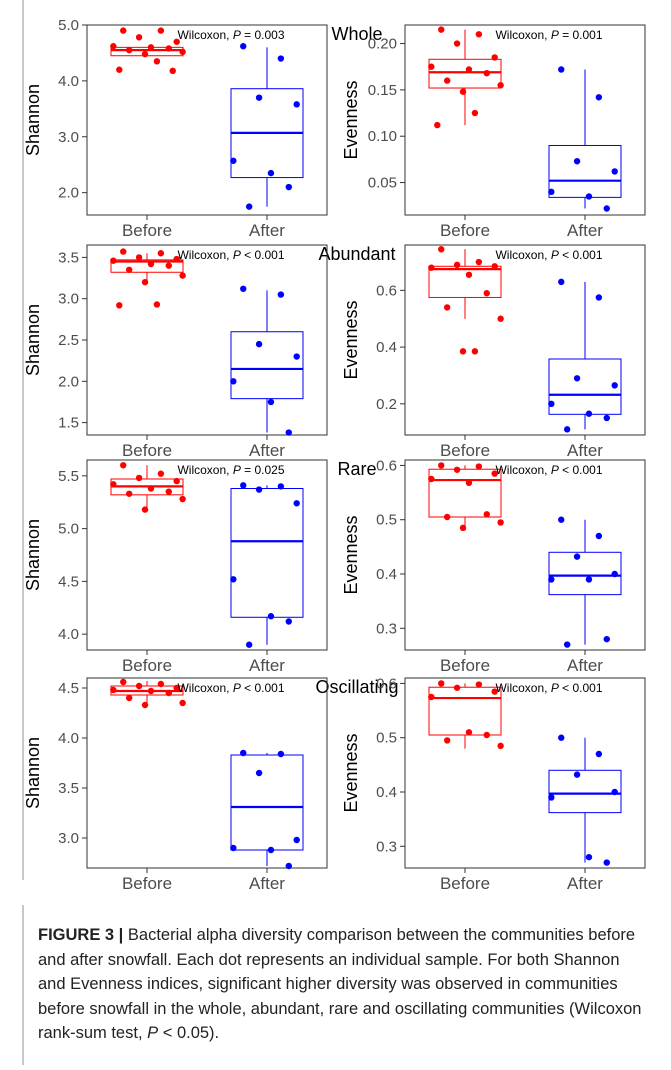 Image resolution: width=671 pixels, height=1070 pixels. I want to click on caption-frame, so click(338, 985).